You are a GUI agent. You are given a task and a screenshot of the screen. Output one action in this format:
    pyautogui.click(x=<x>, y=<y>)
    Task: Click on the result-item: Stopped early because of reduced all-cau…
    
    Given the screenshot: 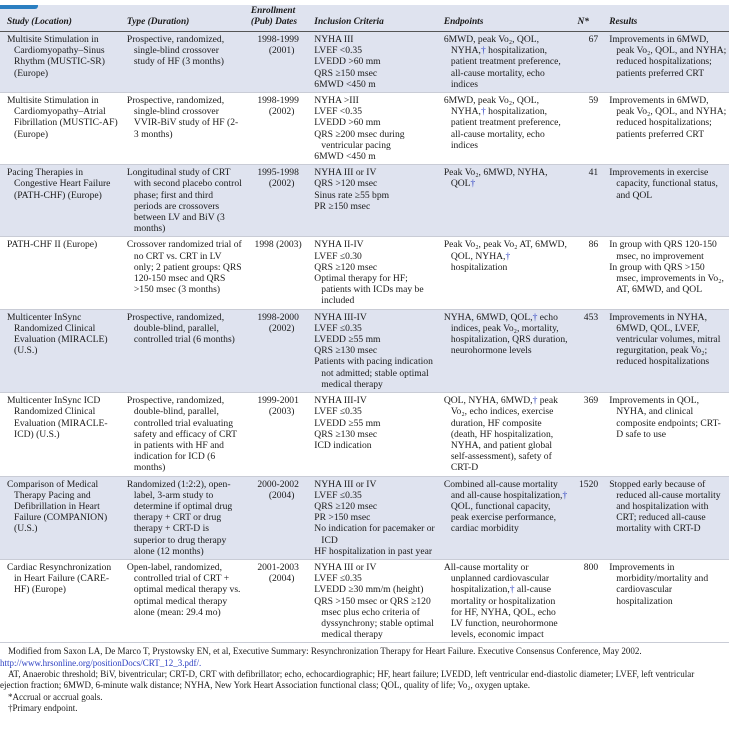 What is the action you would take?
    pyautogui.click(x=665, y=506)
    